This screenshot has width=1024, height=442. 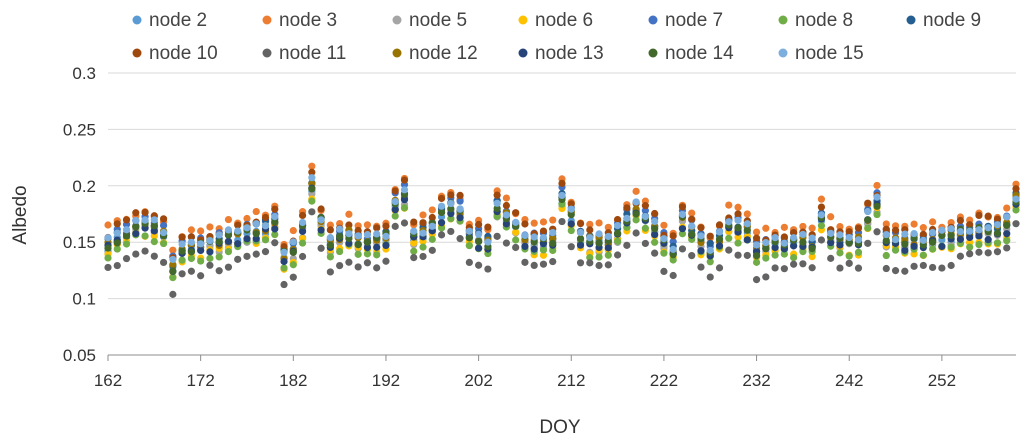 What do you see at coordinates (108, 380) in the screenshot?
I see `x-tick-label: 162` at bounding box center [108, 380].